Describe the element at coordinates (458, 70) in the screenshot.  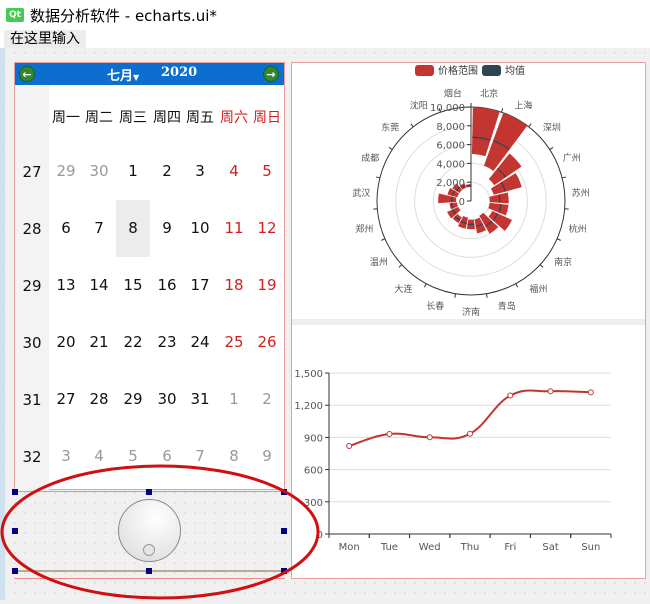
I see `legend-label: 价格范围` at that location.